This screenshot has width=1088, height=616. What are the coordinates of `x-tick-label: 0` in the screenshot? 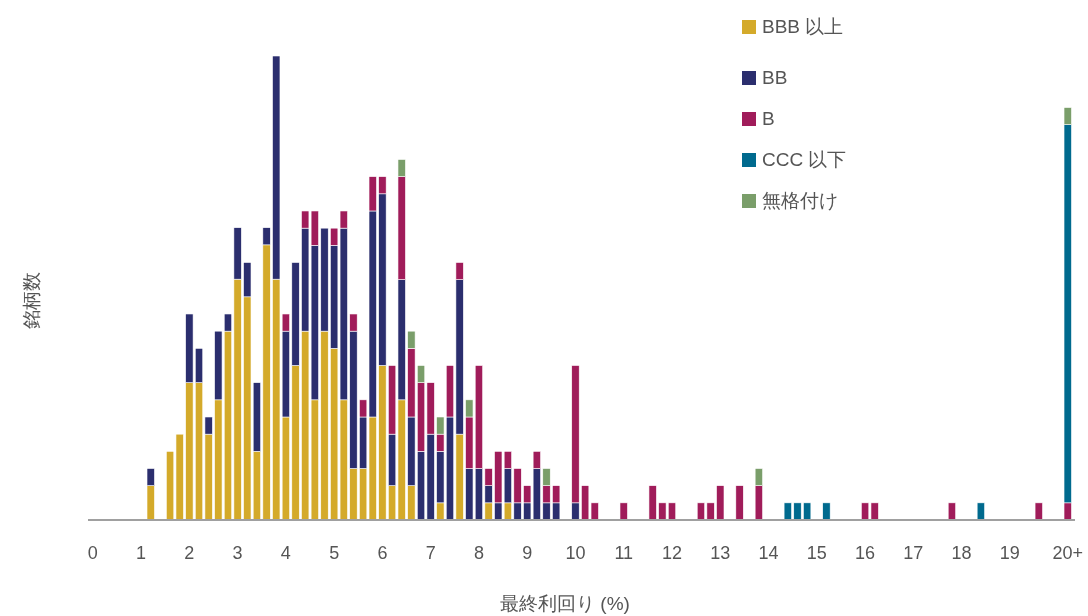 It's located at (92, 553).